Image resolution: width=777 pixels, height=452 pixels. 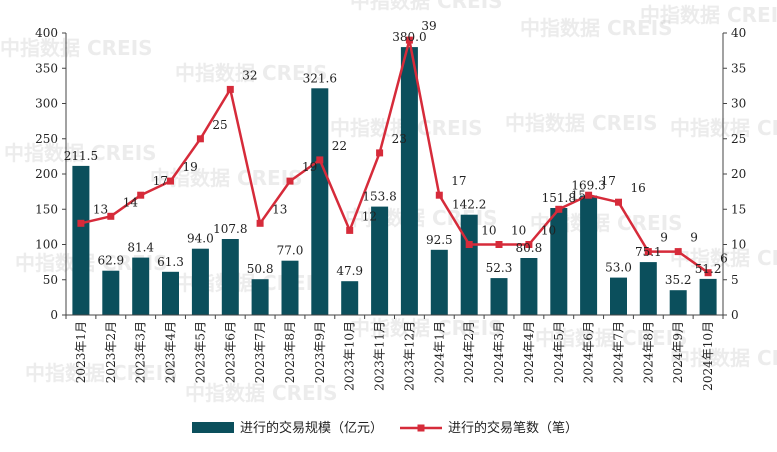 I want to click on bar-value-label: 92.5, so click(x=439, y=240).